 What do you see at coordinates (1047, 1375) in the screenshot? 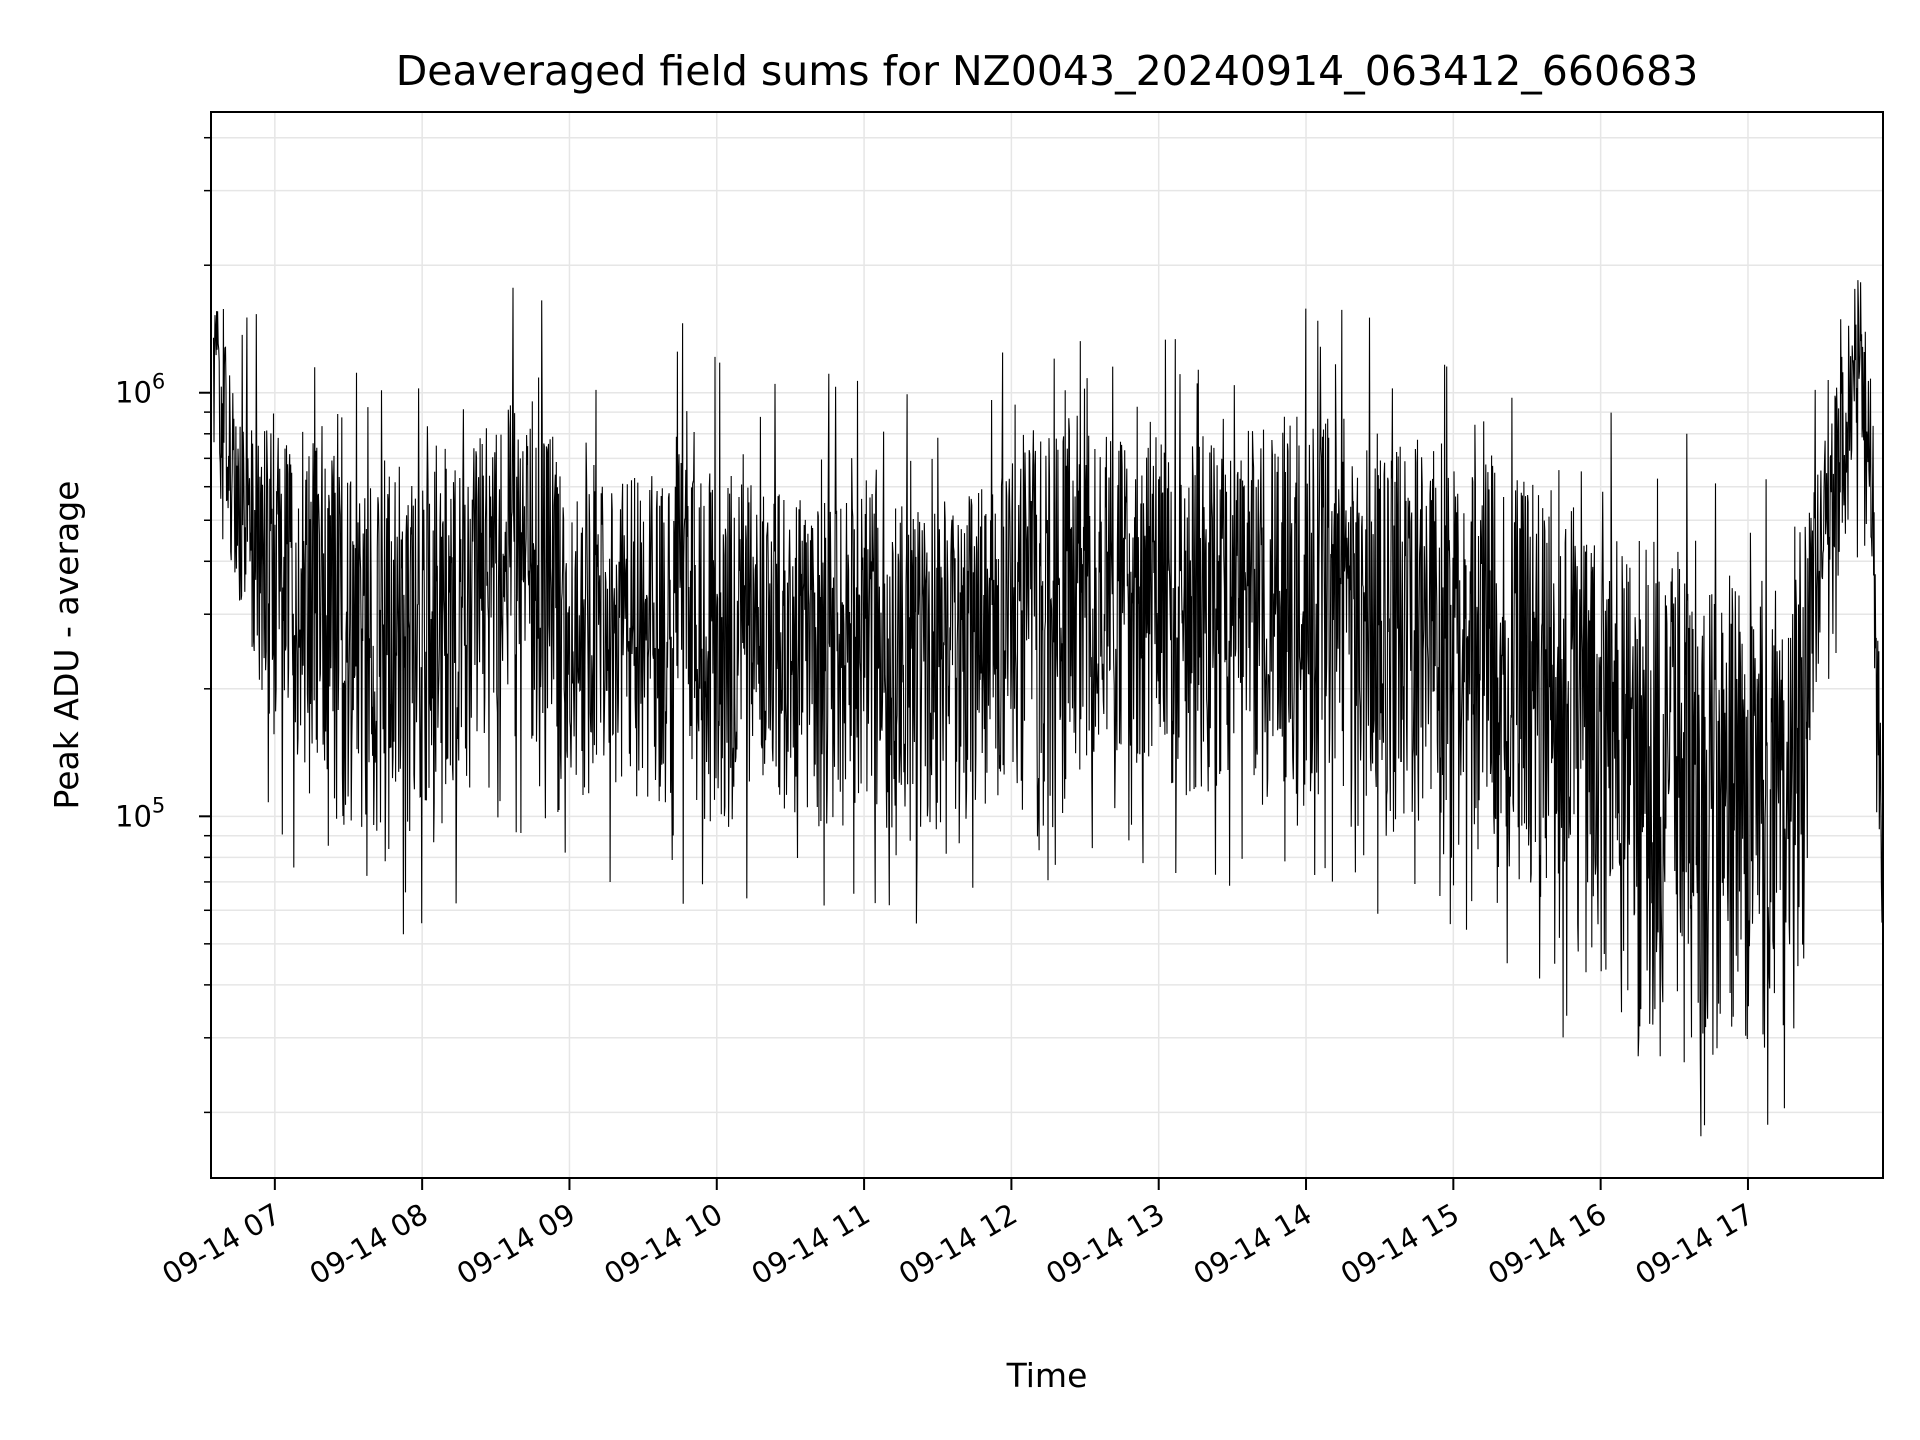
I see `x-axis-title: Time` at bounding box center [1047, 1375].